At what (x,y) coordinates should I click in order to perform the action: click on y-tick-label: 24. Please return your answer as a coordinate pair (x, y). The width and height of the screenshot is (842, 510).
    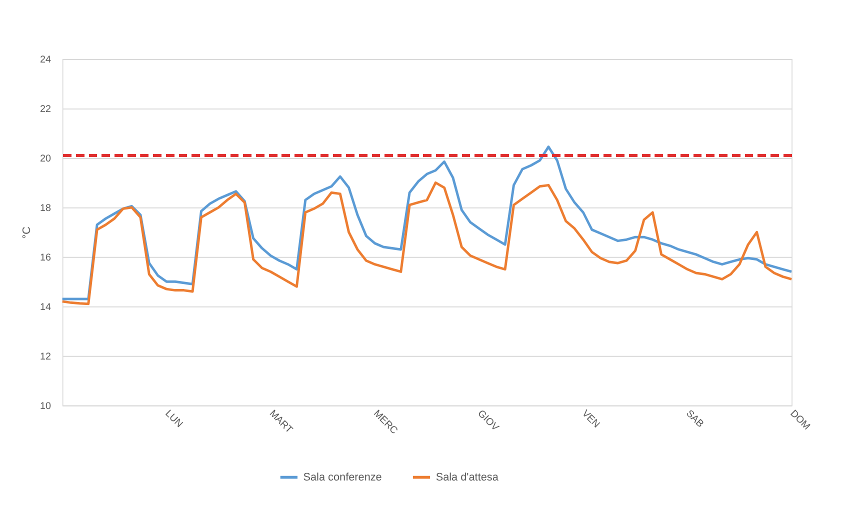
    Looking at the image, I should click on (46, 60).